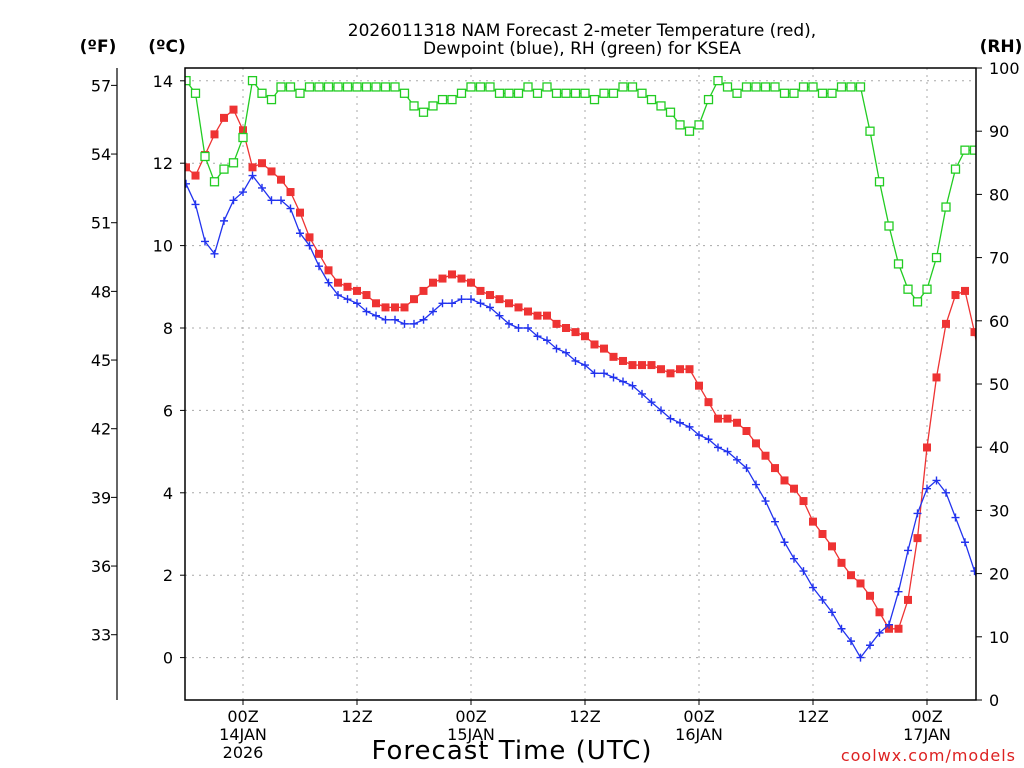 The height and width of the screenshot is (768, 1024). I want to click on rh-tick-label: 60, so click(999, 321).